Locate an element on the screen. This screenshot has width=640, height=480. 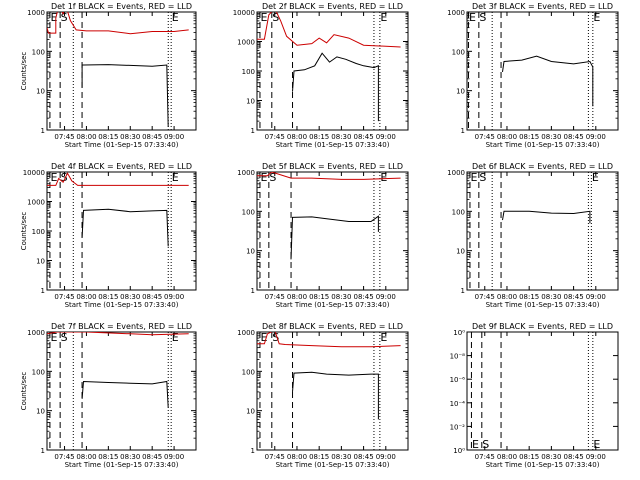
panel-title: Det 7f BLACK = Events, RED = LLD is located at coordinates (121, 326).